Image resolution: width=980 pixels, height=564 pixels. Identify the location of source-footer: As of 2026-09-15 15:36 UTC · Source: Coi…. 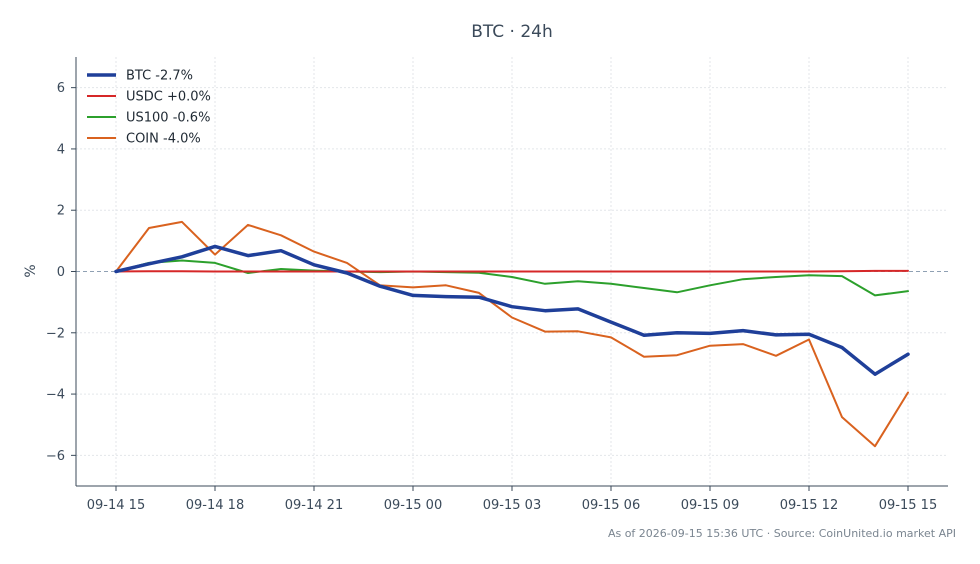
(782, 533).